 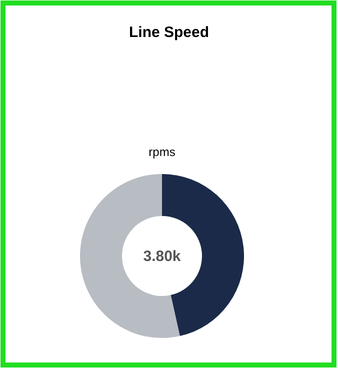 I want to click on donut-slice, so click(x=130, y=256).